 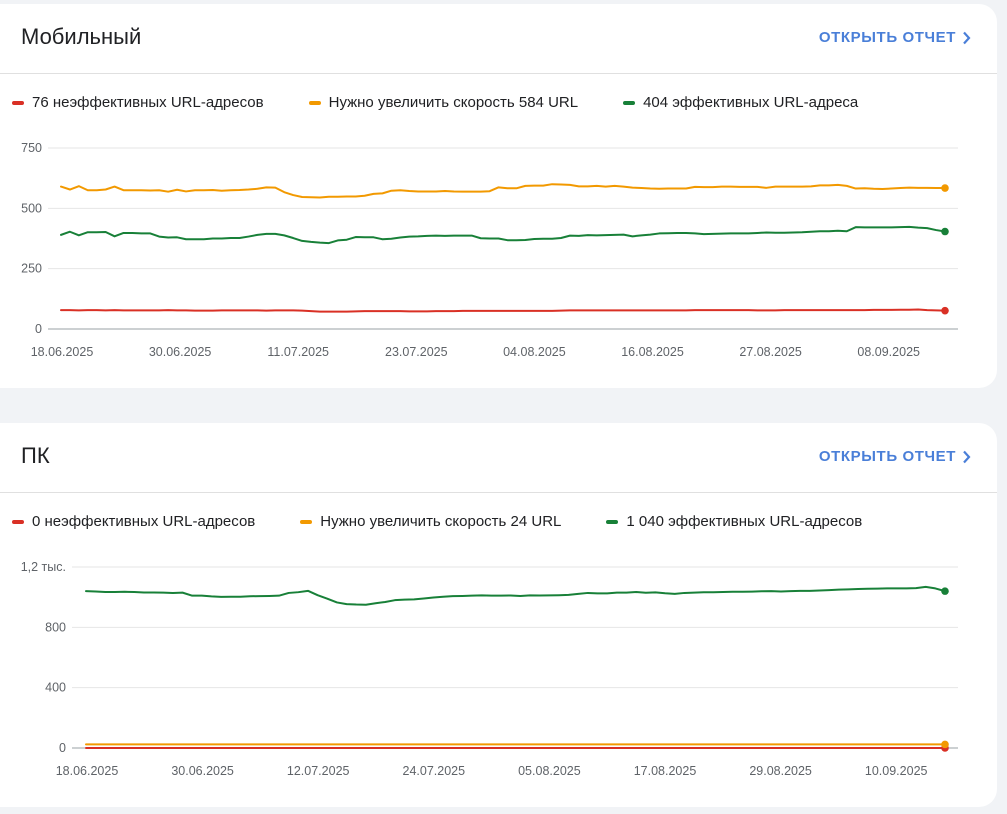 I want to click on pc-x-tick-label: 29.08.2025, so click(x=780, y=771).